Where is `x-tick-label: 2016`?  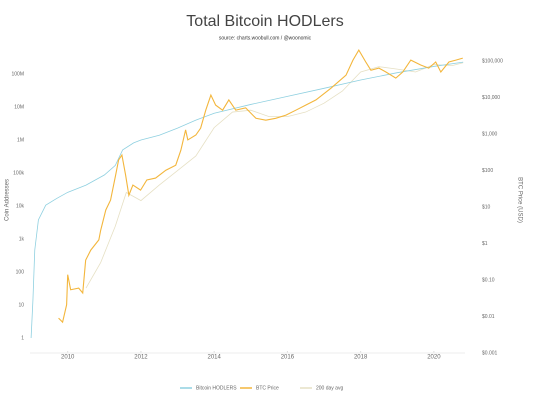
x-tick-label: 2016 is located at coordinates (288, 358).